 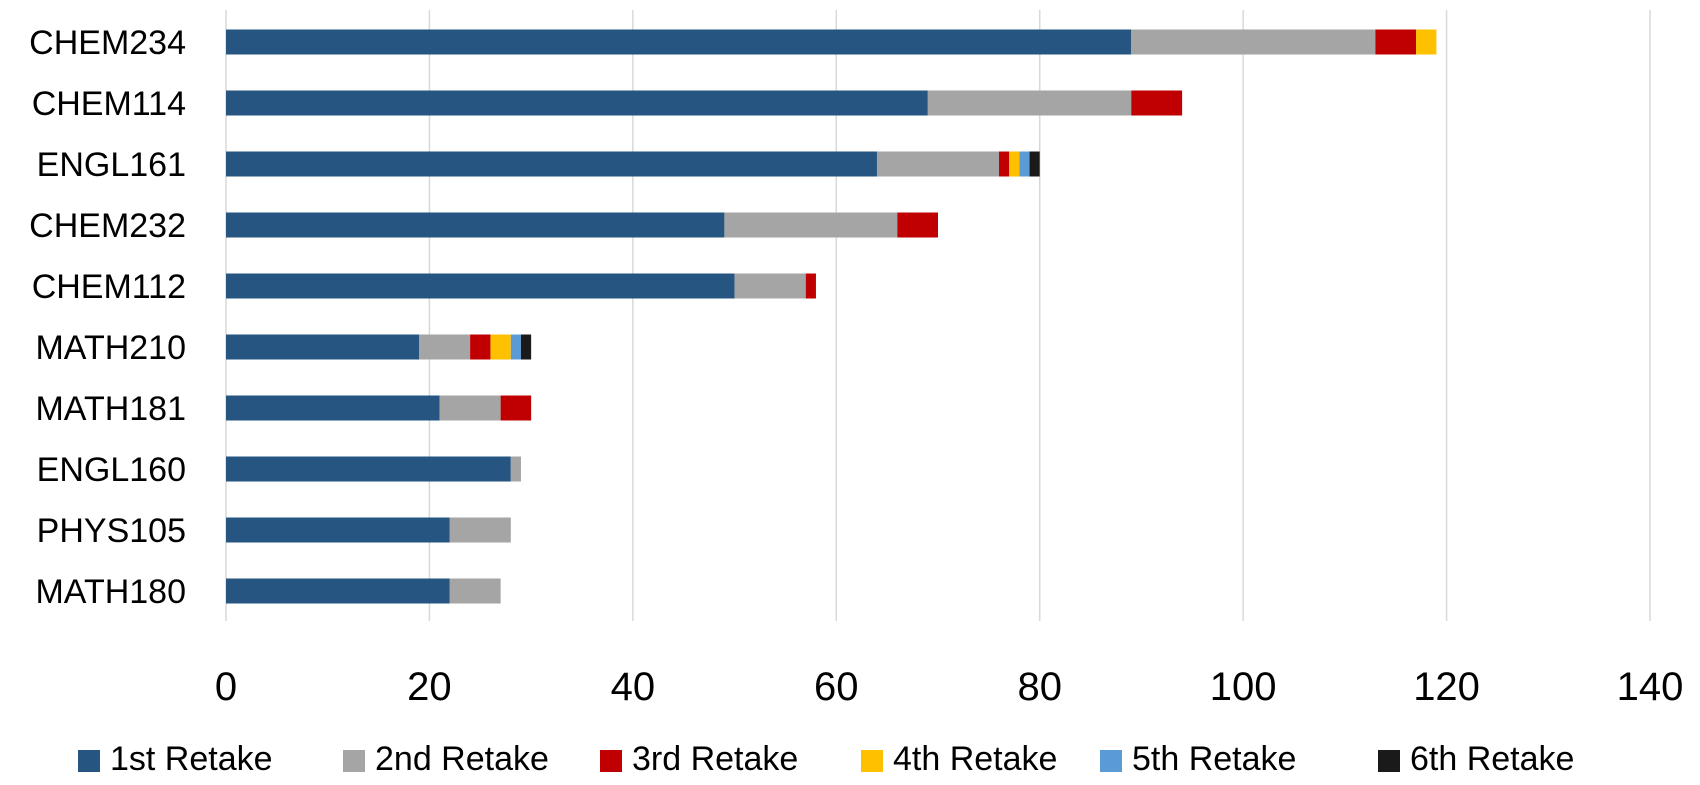 What do you see at coordinates (975, 759) in the screenshot?
I see `legend-label: 4th Retake` at bounding box center [975, 759].